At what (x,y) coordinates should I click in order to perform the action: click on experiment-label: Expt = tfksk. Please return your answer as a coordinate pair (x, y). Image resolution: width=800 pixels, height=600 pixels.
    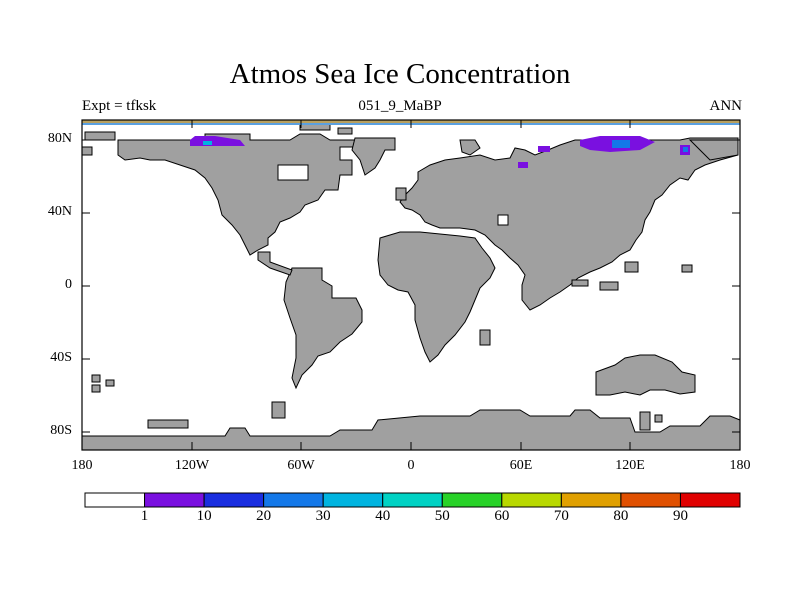
    Looking at the image, I should click on (119, 106).